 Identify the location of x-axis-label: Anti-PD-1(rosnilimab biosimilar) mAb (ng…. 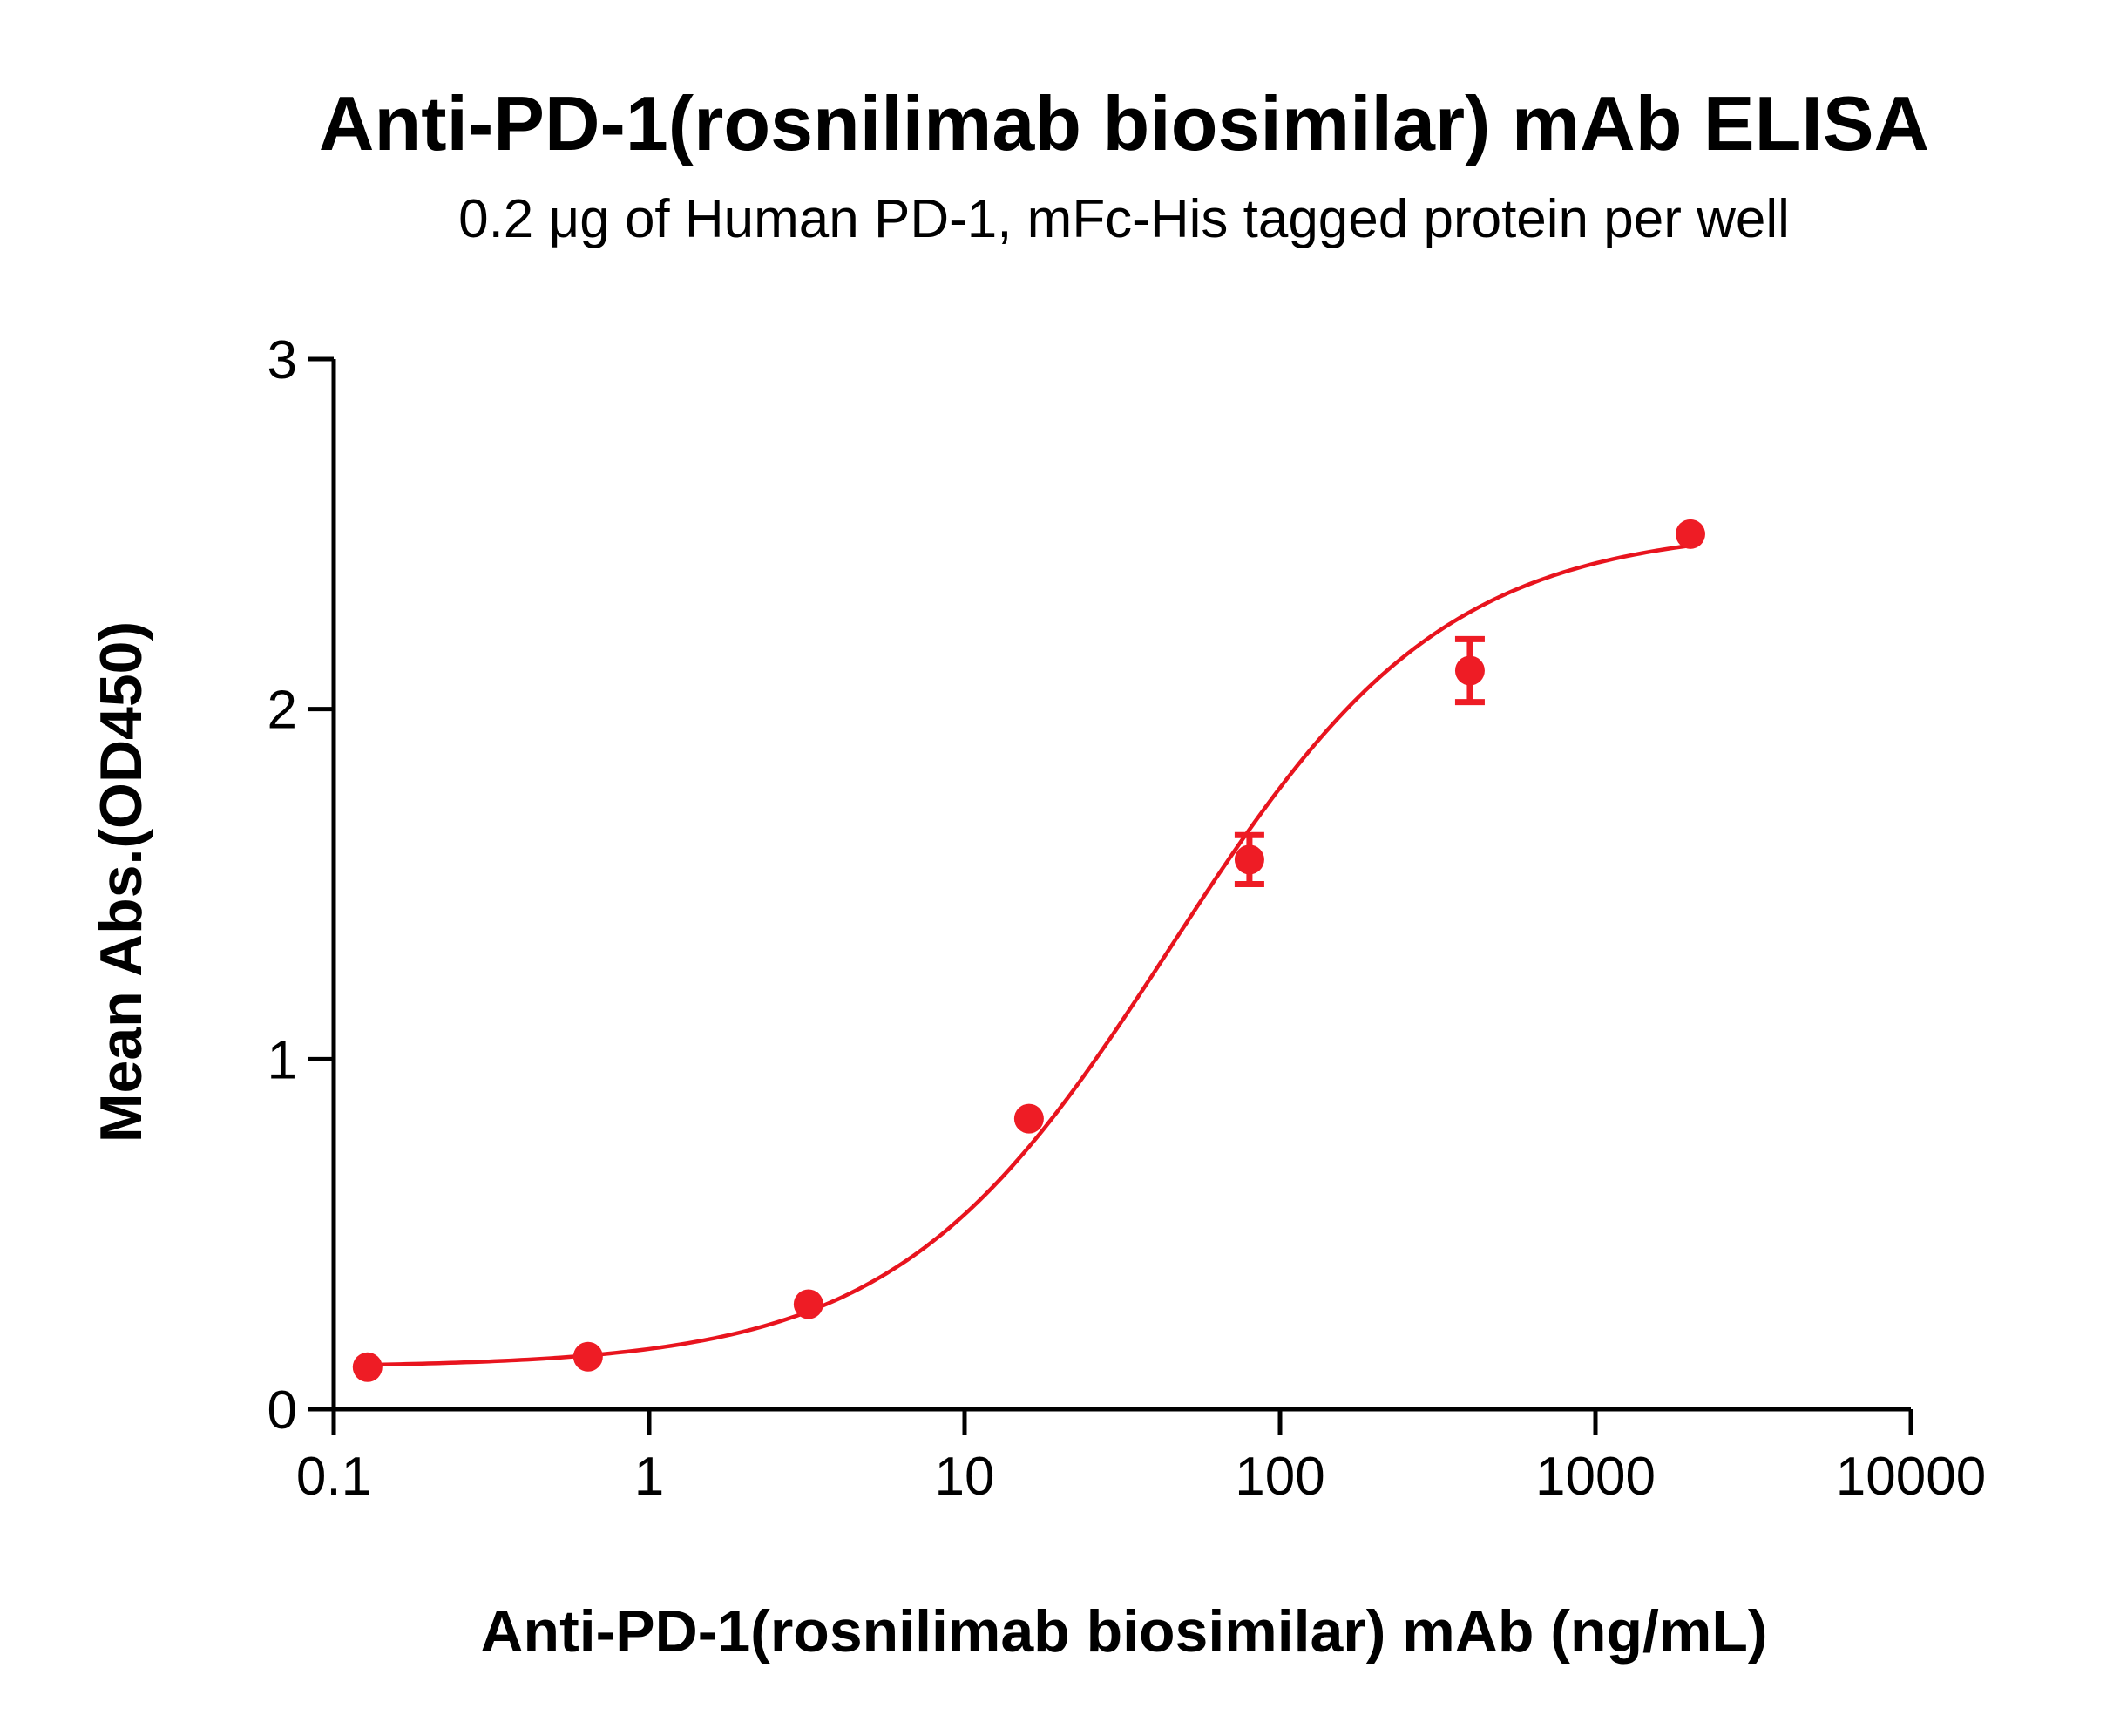
(1124, 1631).